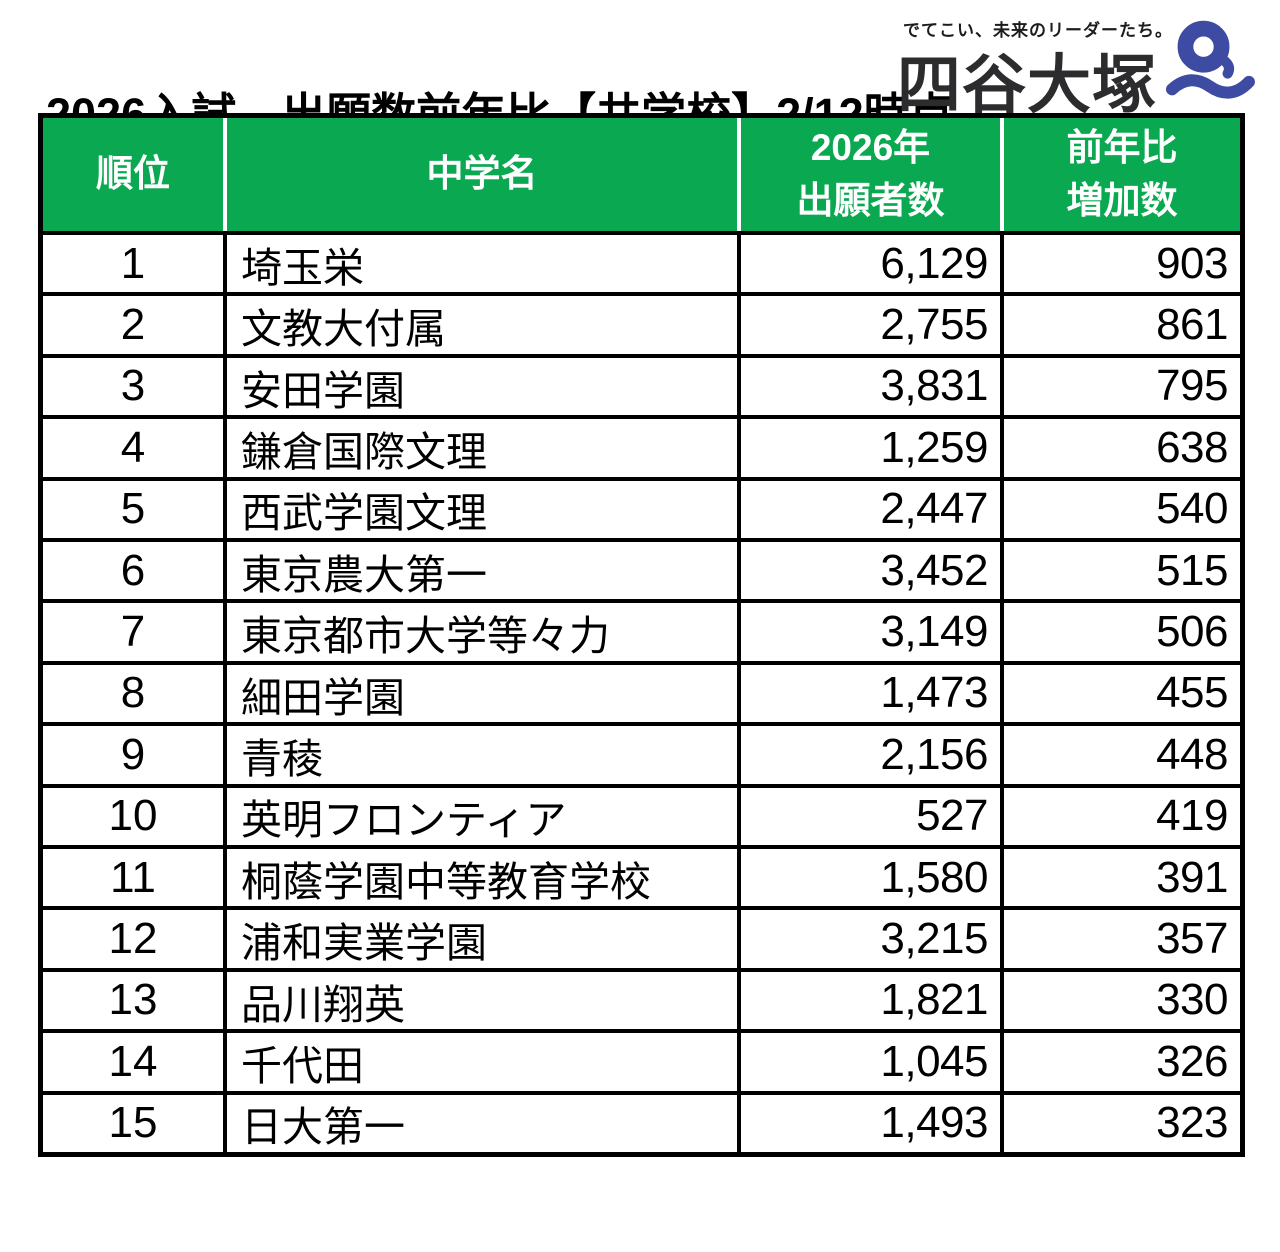 Image resolution: width=1280 pixels, height=1252 pixels. What do you see at coordinates (482, 1123) in the screenshot?
I see `school-cell: 日大第一` at bounding box center [482, 1123].